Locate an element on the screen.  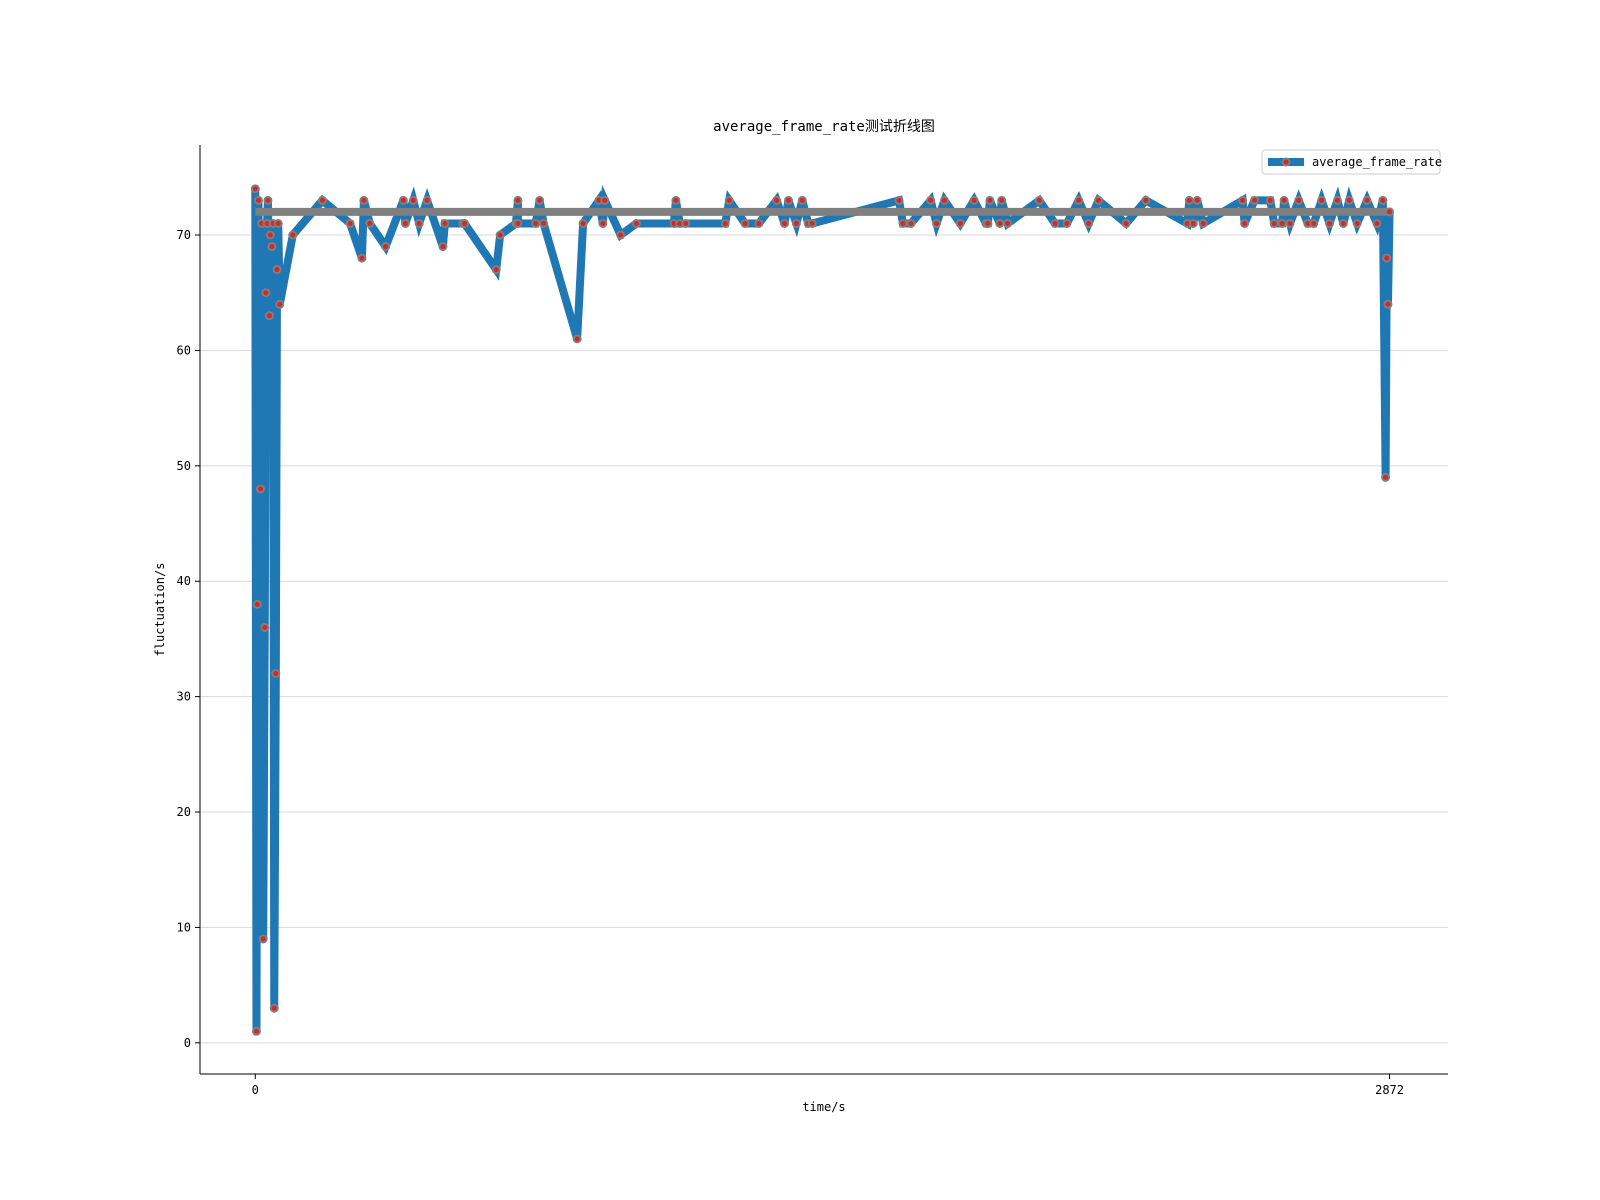
y-tick-label: 0 is located at coordinates (187, 1043).